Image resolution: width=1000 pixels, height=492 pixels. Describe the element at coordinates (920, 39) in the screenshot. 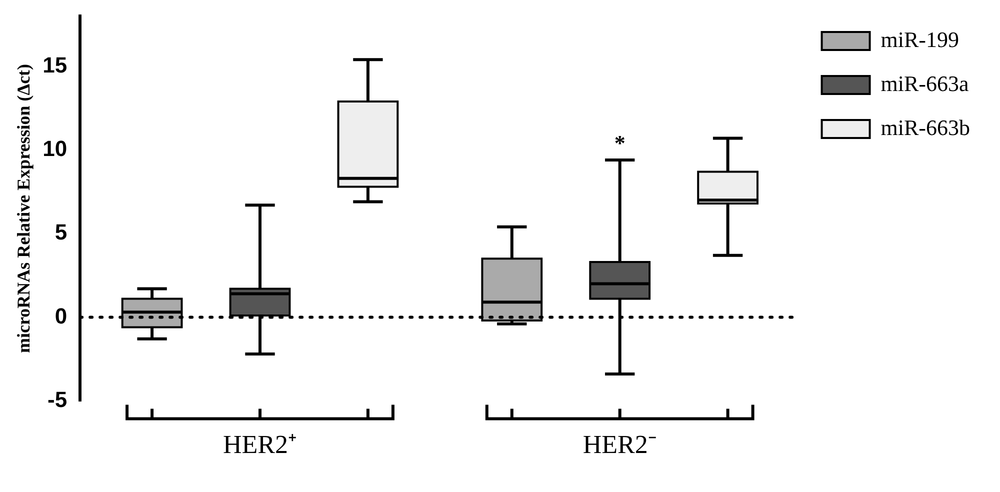

I see `legend-label: miR-199` at that location.